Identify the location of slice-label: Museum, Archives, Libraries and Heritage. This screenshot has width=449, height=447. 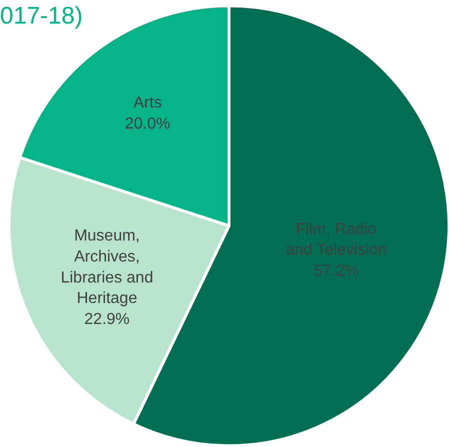
(107, 268).